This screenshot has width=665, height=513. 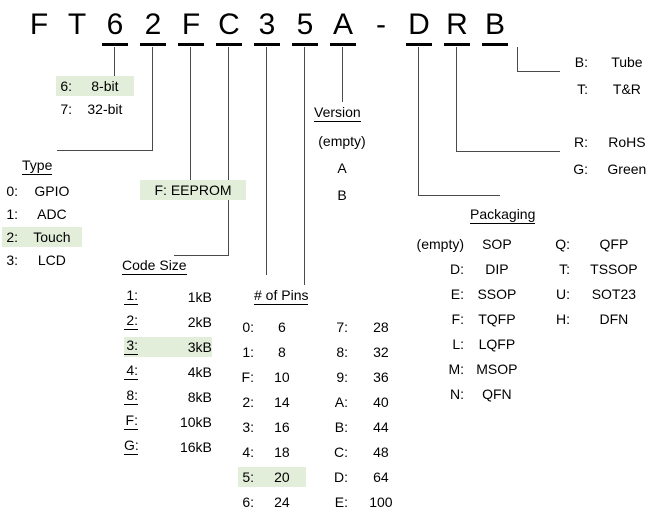 I want to click on packaging-left-row-3-value: TQFP, so click(x=497, y=319).